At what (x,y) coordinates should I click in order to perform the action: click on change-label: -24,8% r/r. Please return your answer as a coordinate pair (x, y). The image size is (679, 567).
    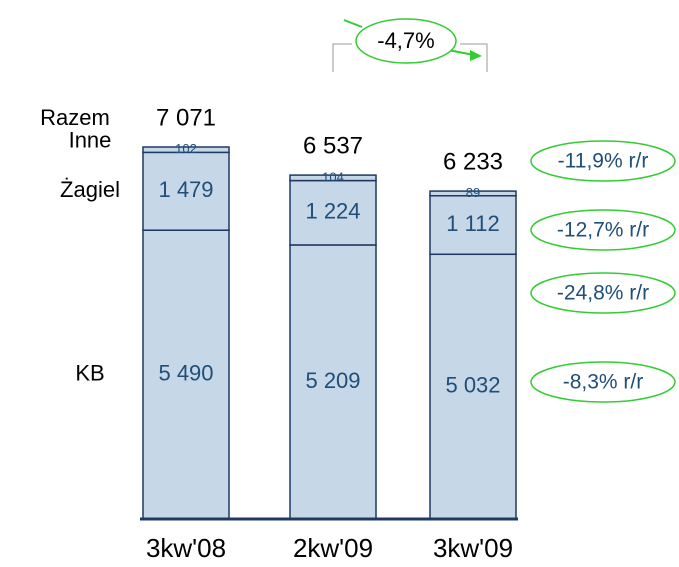
    Looking at the image, I should click on (603, 293).